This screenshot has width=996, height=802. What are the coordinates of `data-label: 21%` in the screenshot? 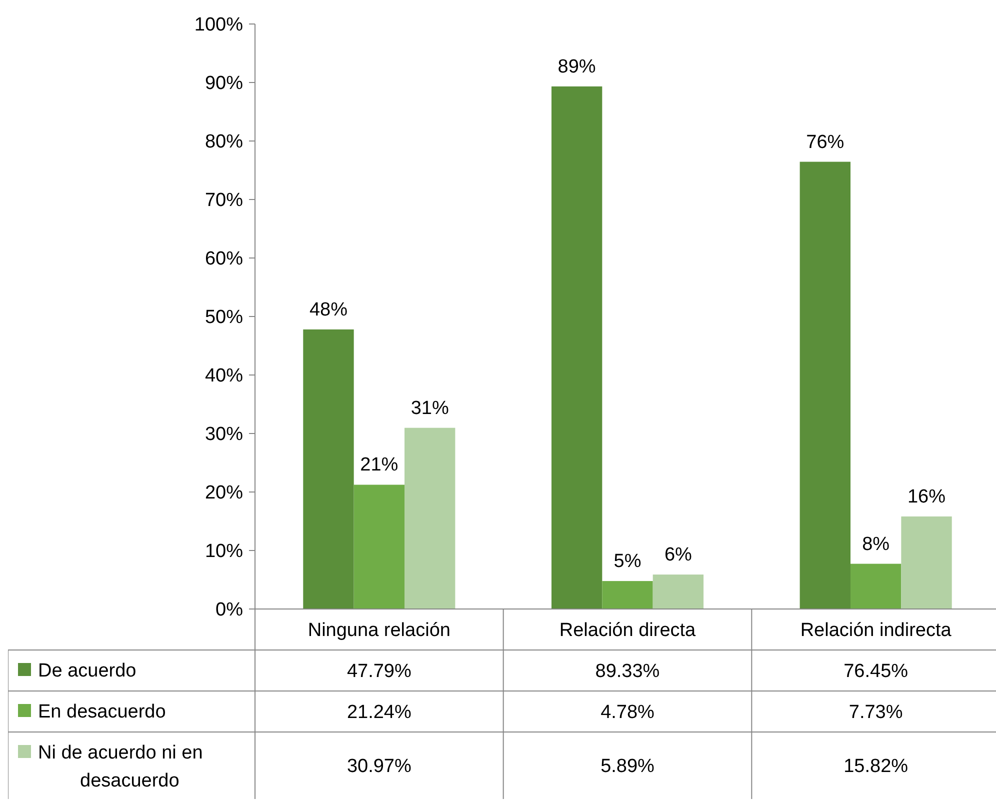 It's located at (379, 465).